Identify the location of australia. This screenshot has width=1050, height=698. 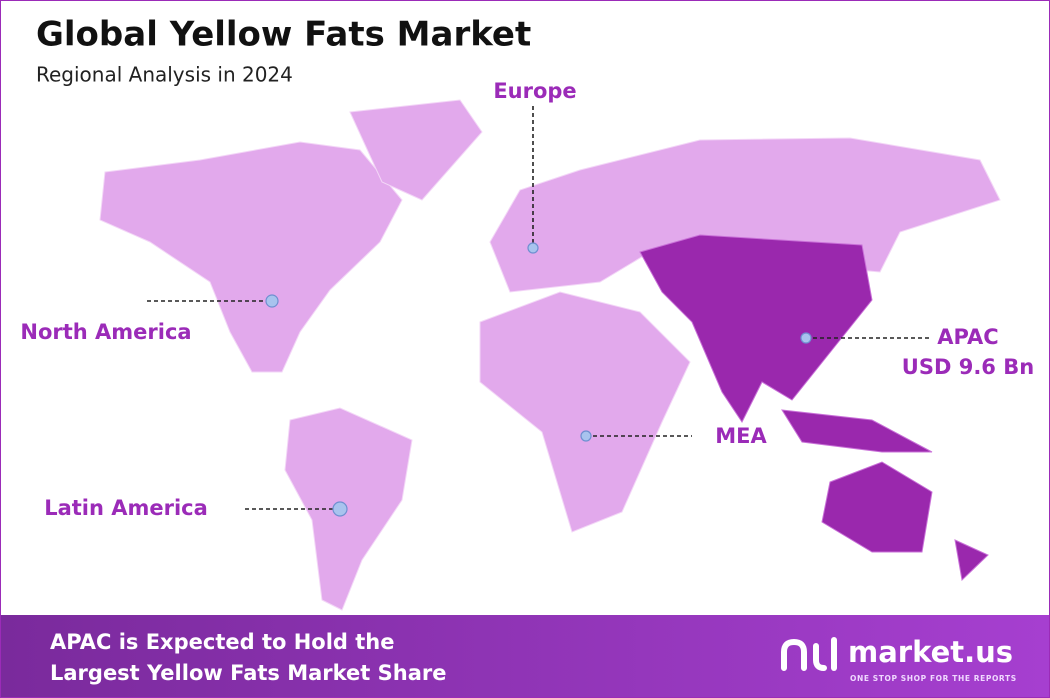
(877, 507).